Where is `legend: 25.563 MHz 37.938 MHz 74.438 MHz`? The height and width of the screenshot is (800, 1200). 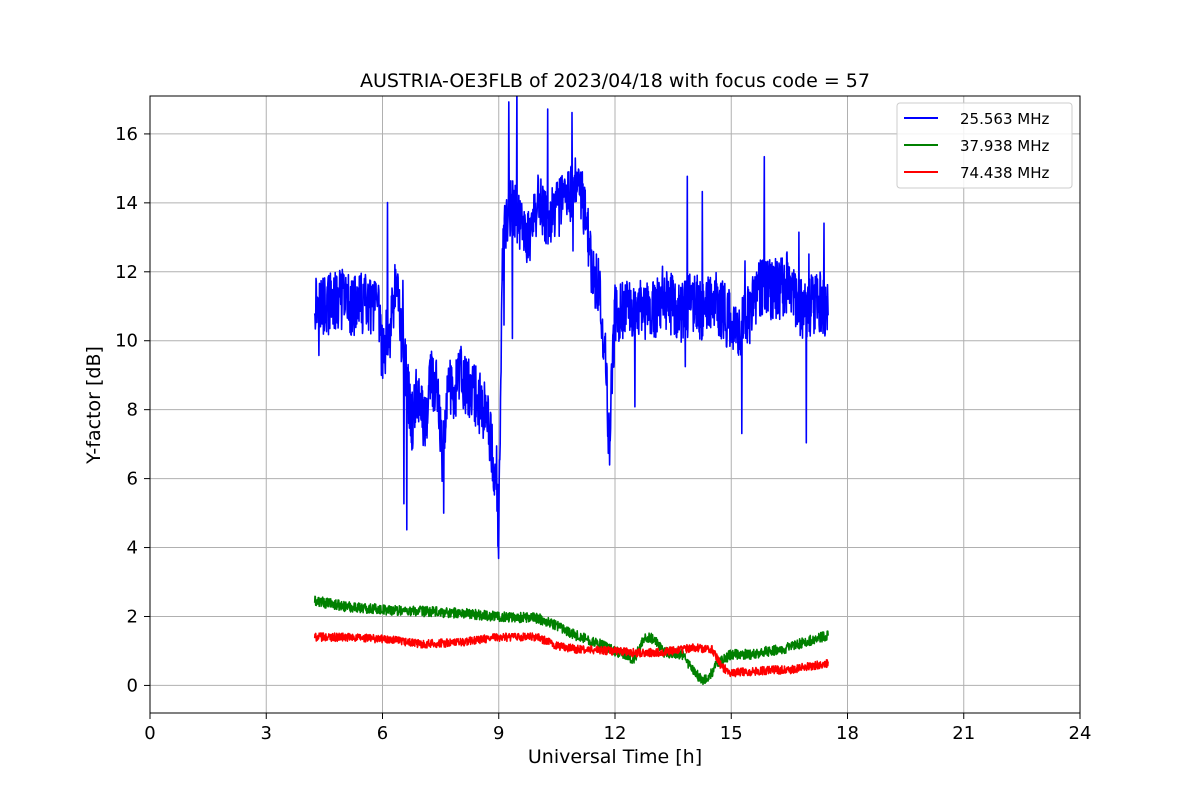
legend: 25.563 MHz 37.938 MHz 74.438 MHz is located at coordinates (984, 145).